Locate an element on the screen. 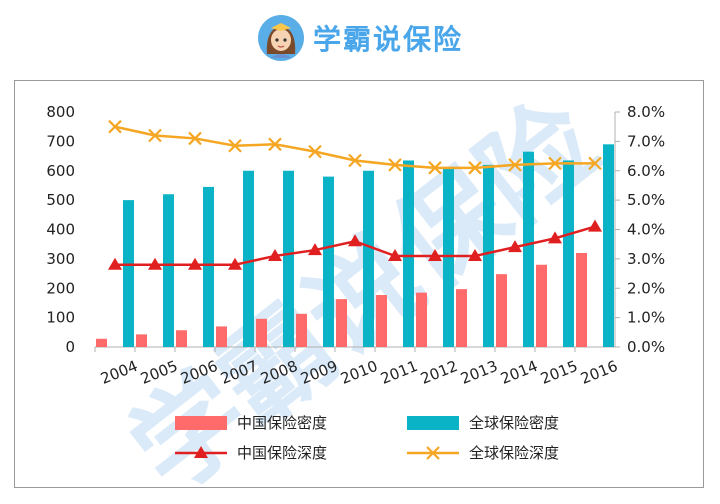 This screenshot has width=720, height=504. y-left-tick-label: 0 is located at coordinates (70, 347).